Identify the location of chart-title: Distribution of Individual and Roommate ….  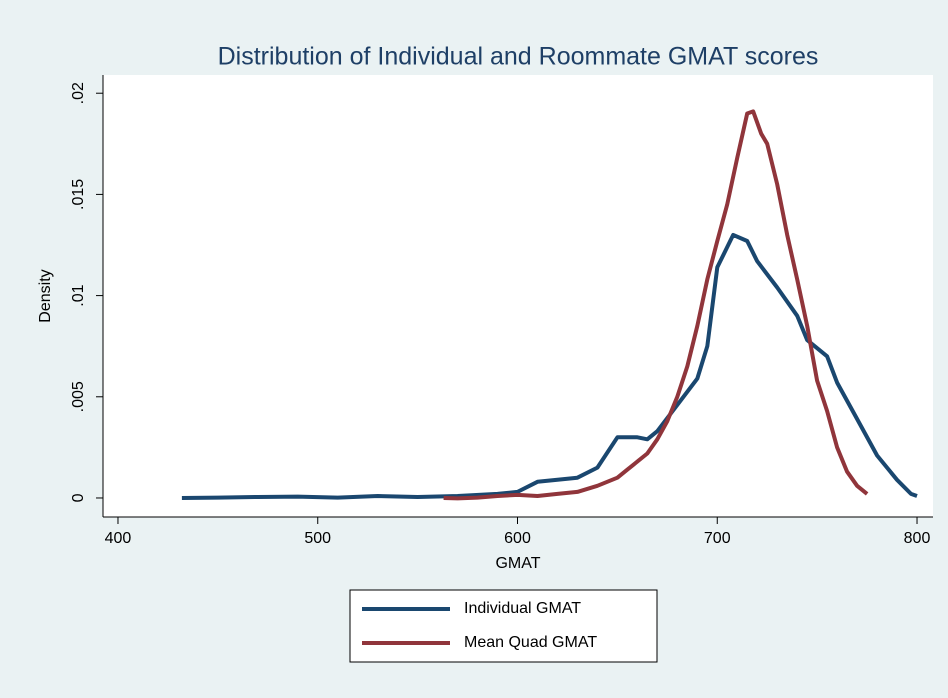
(518, 57).